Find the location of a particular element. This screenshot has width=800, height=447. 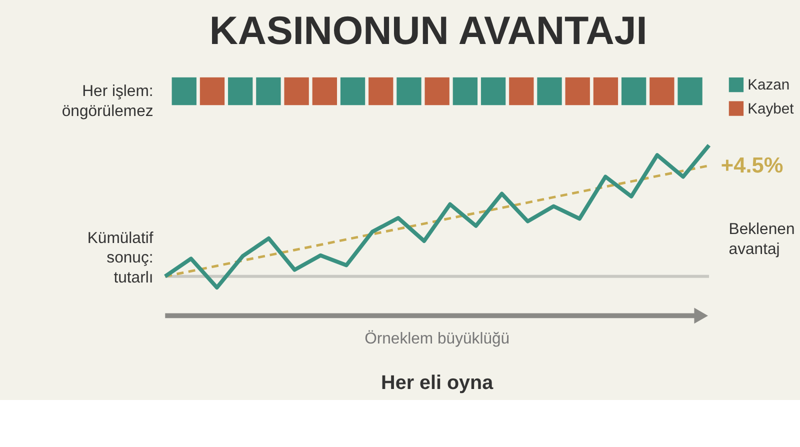

chart-title: KASINONUN AVANTAJI is located at coordinates (428, 30).